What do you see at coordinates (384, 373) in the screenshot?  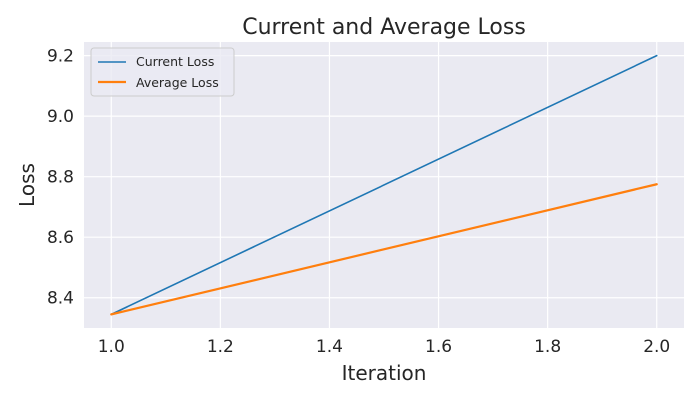 I see `x-axis-label: Iteration` at bounding box center [384, 373].